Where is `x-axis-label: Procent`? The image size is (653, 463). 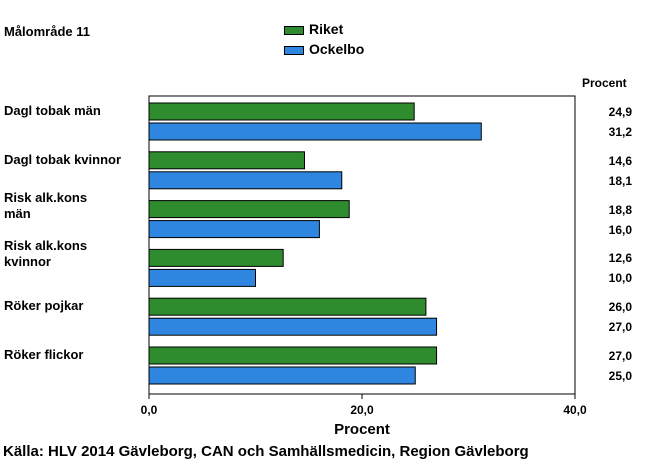 x-axis-label: Procent is located at coordinates (362, 429).